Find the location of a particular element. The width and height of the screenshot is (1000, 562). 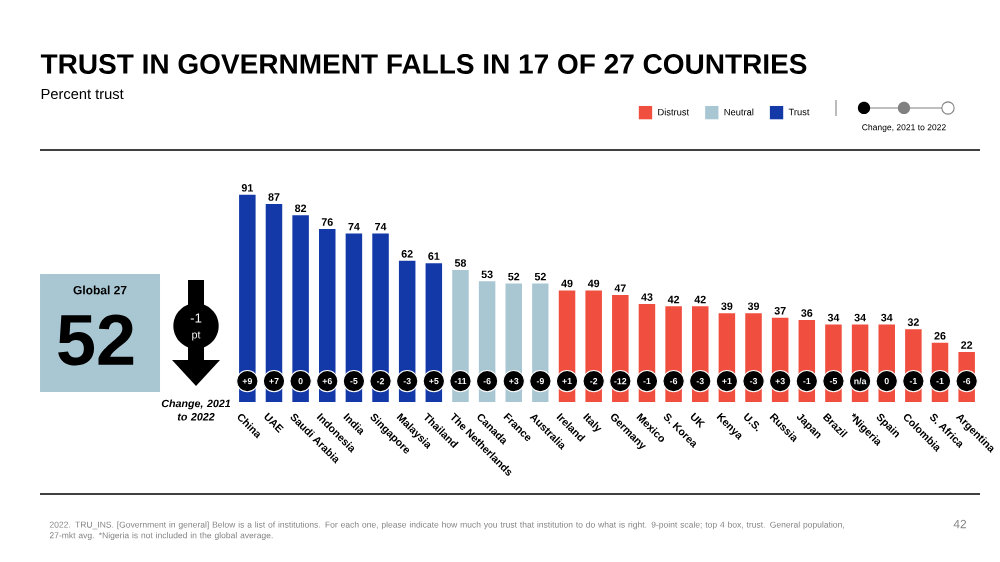

chart-title: TRUST IN GOVERNMENT FALLS IN 17 OF 27 COUNTRIES is located at coordinates (423, 64).